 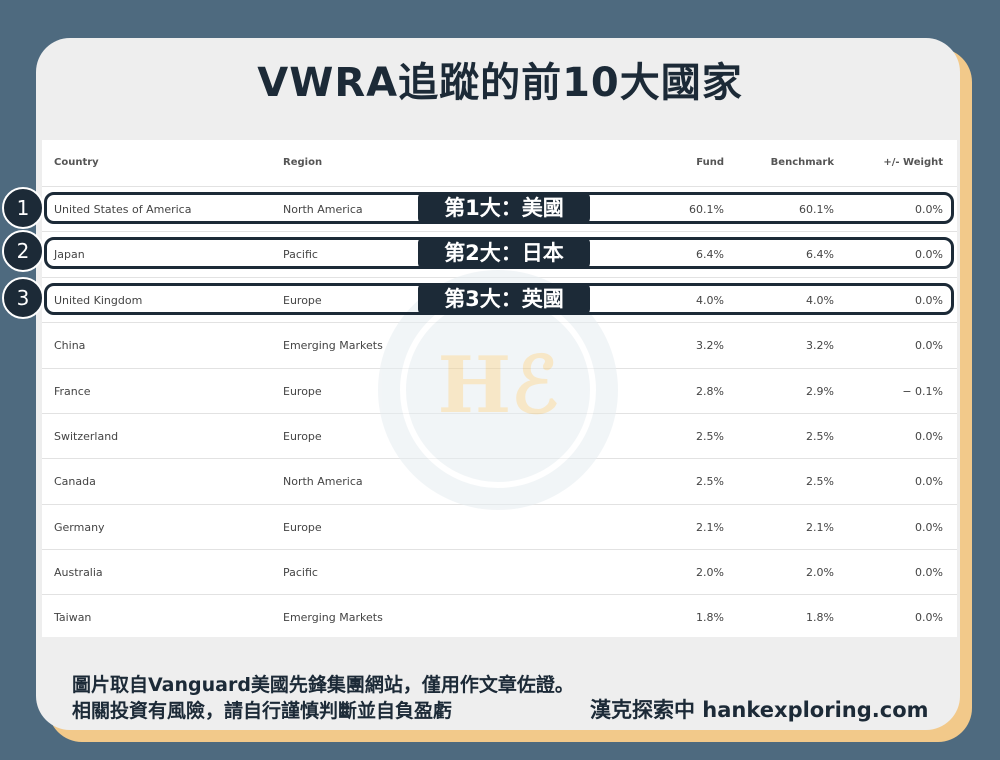 What do you see at coordinates (72, 391) in the screenshot?
I see `cell-country: France` at bounding box center [72, 391].